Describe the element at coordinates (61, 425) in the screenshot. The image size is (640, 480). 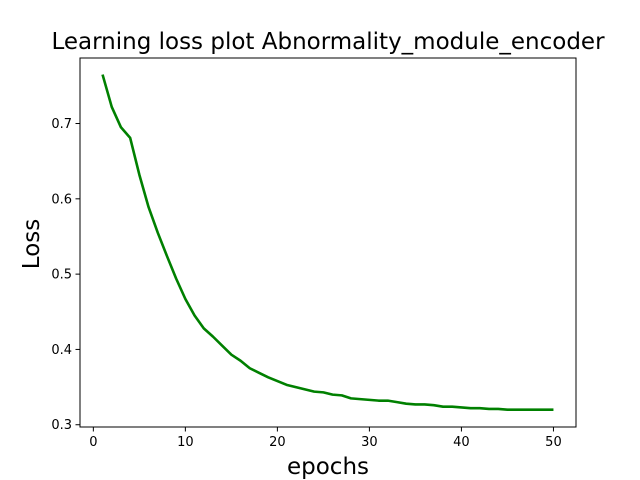
I see `y-tick-label: 0.3` at that location.